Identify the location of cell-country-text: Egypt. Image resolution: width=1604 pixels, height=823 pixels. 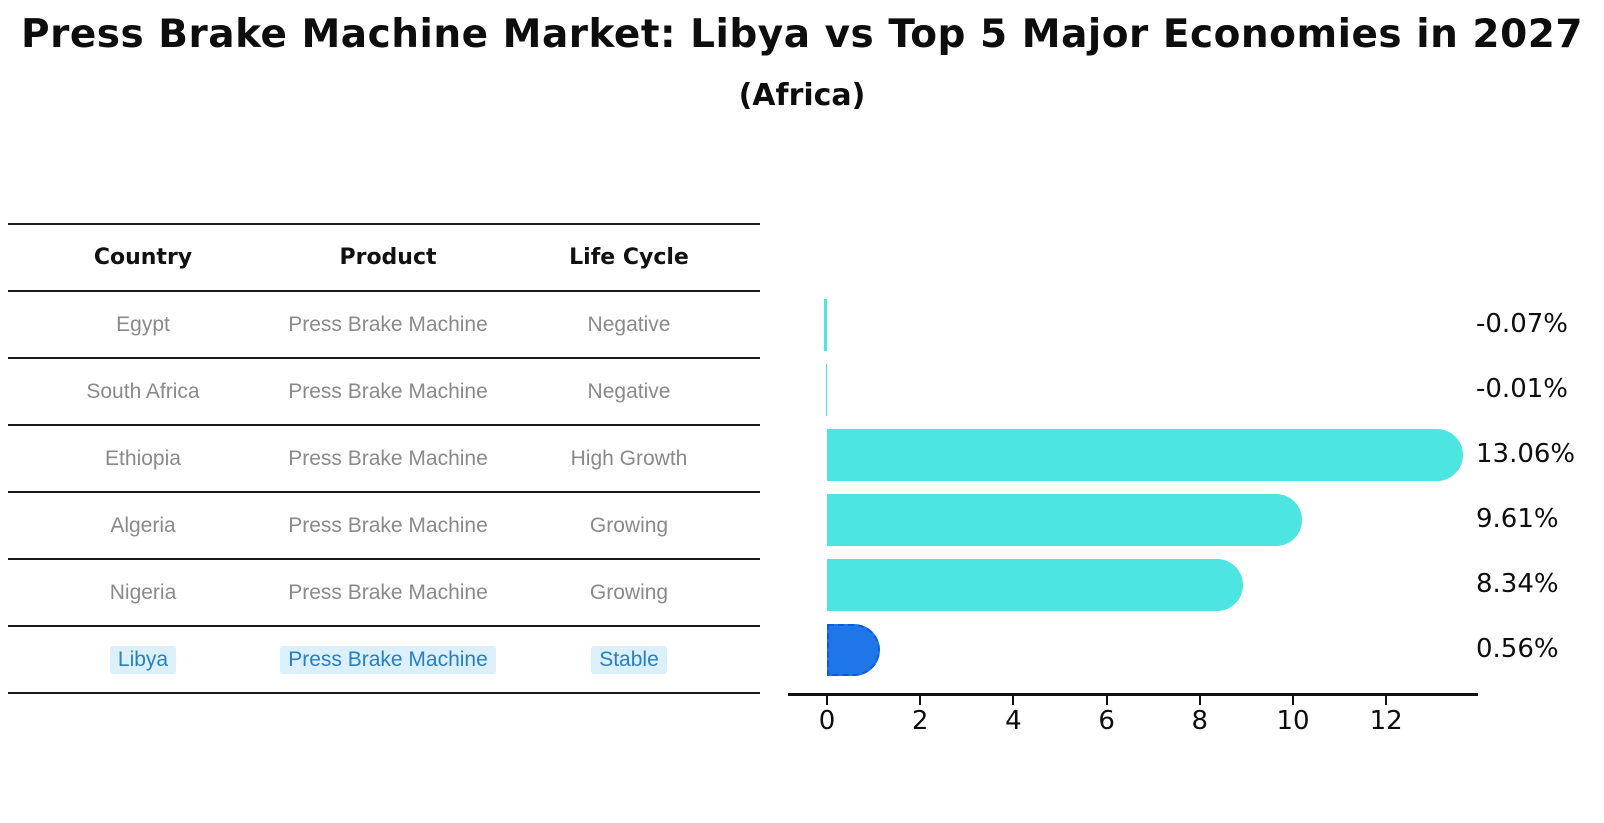
(143, 324).